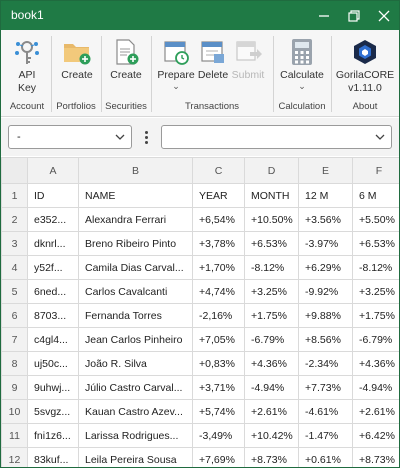  I want to click on table-cell: YEAR, so click(218, 195).